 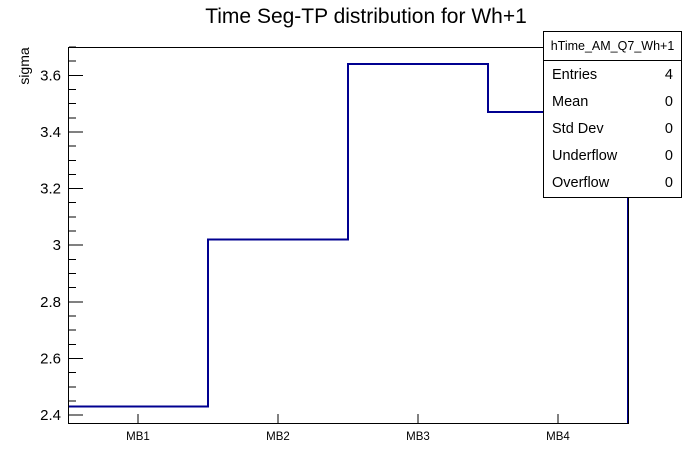 I want to click on stats-row-label: Overflow, so click(x=581, y=183).